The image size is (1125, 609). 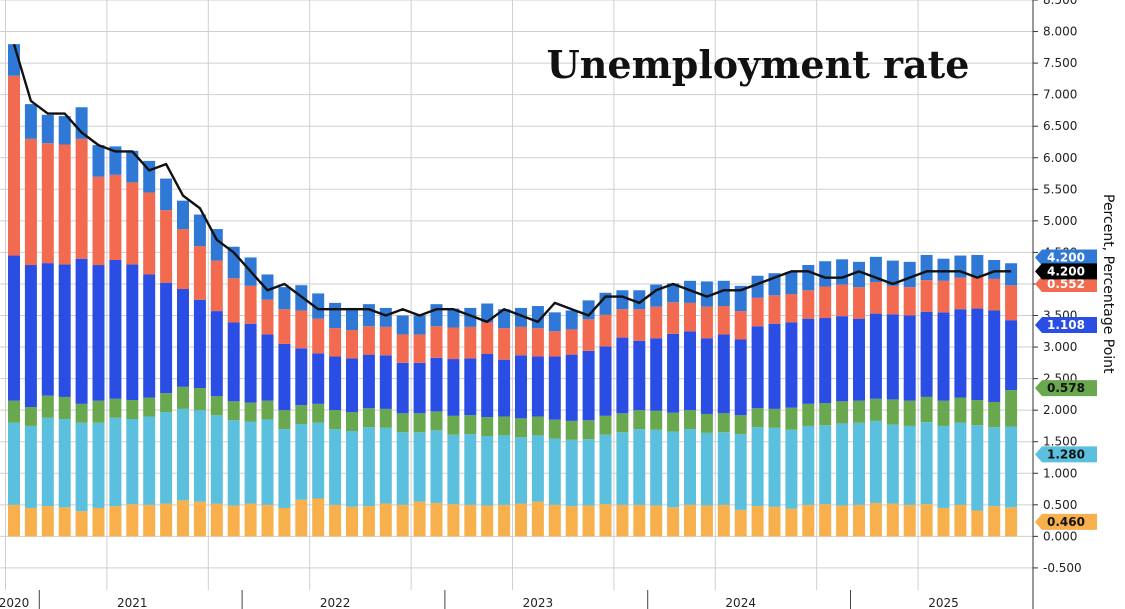 What do you see at coordinates (132, 602) in the screenshot?
I see `x-year-label: 2021` at bounding box center [132, 602].